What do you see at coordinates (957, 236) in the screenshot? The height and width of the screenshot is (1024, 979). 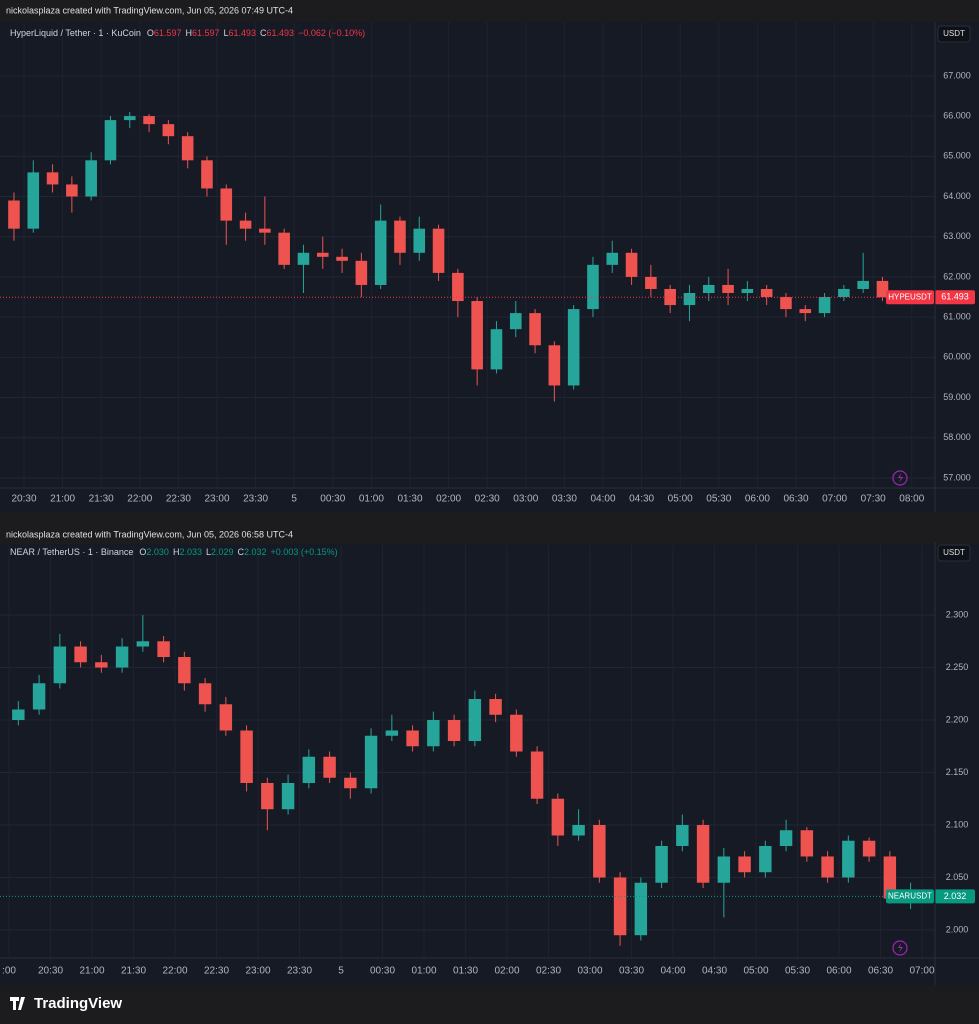 I see `y-tick-label: 63.000` at bounding box center [957, 236].